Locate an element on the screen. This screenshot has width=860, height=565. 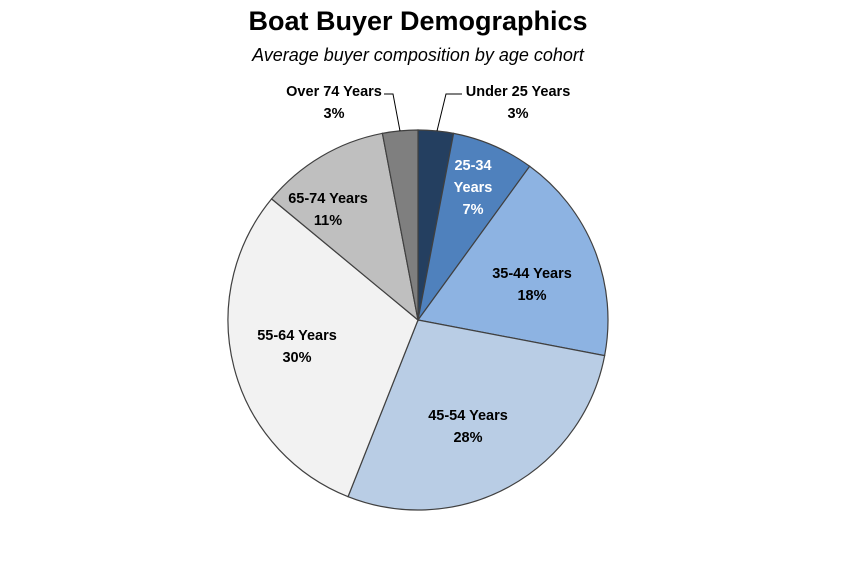
slice-label-45-54-years: 45-54 Years 28% is located at coordinates (468, 427).